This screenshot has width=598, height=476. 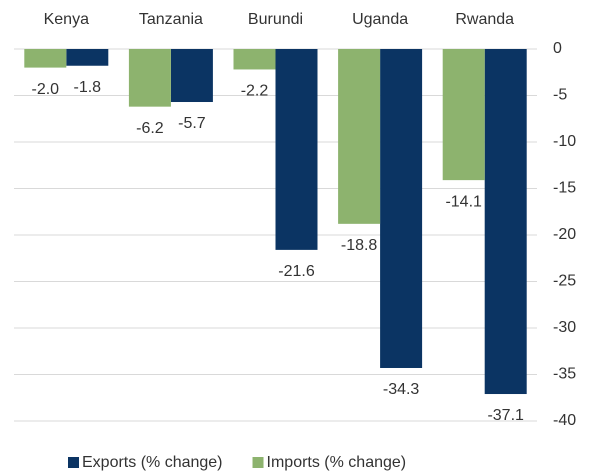 What do you see at coordinates (463, 201) in the screenshot?
I see `value-label: -14.1` at bounding box center [463, 201].